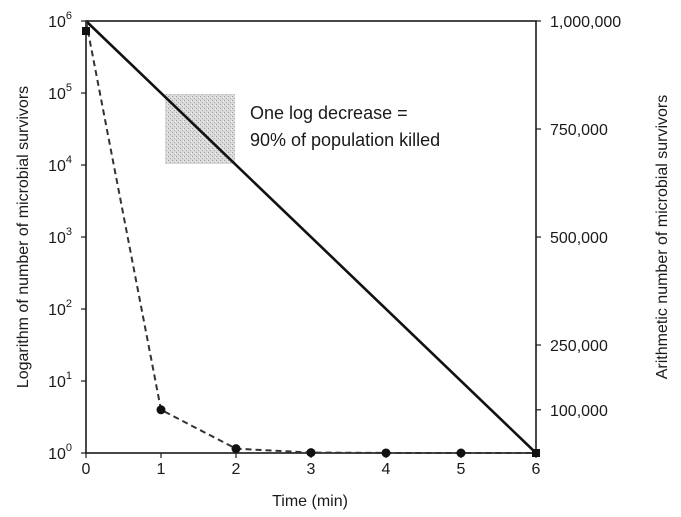 The height and width of the screenshot is (517, 681). What do you see at coordinates (60, 164) in the screenshot?
I see `y-left-tick-label: 10⁴` at bounding box center [60, 164].